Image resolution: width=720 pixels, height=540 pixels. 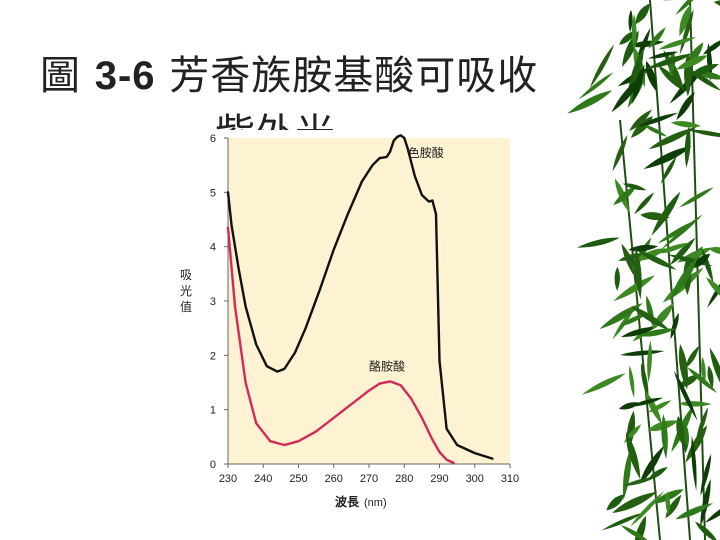 I want to click on x-tick-label: 250, so click(x=298, y=479).